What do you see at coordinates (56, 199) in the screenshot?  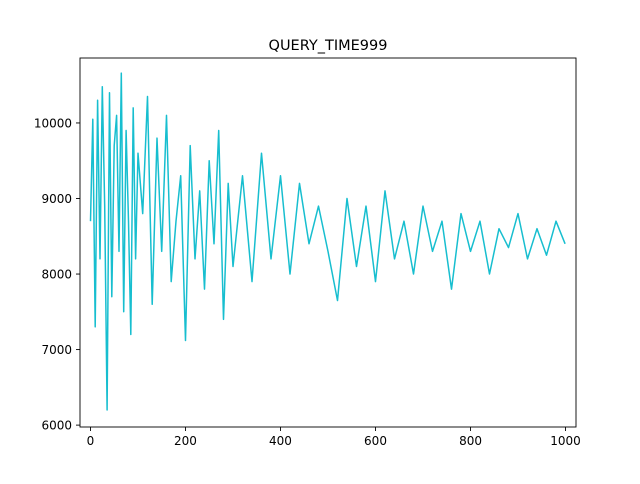 I see `y-tick-label: 9000` at bounding box center [56, 199].